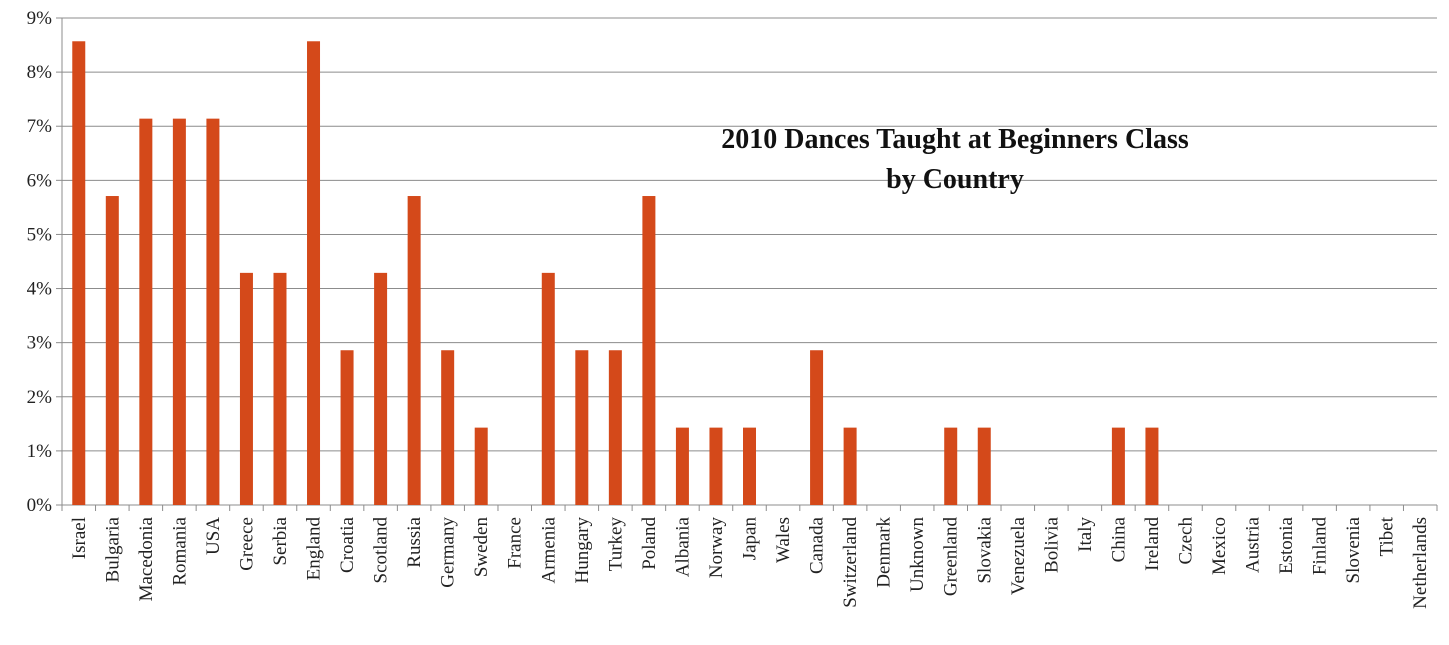 Image resolution: width=1449 pixels, height=645 pixels. What do you see at coordinates (783, 540) in the screenshot?
I see `x-tick-label: Wales` at bounding box center [783, 540].